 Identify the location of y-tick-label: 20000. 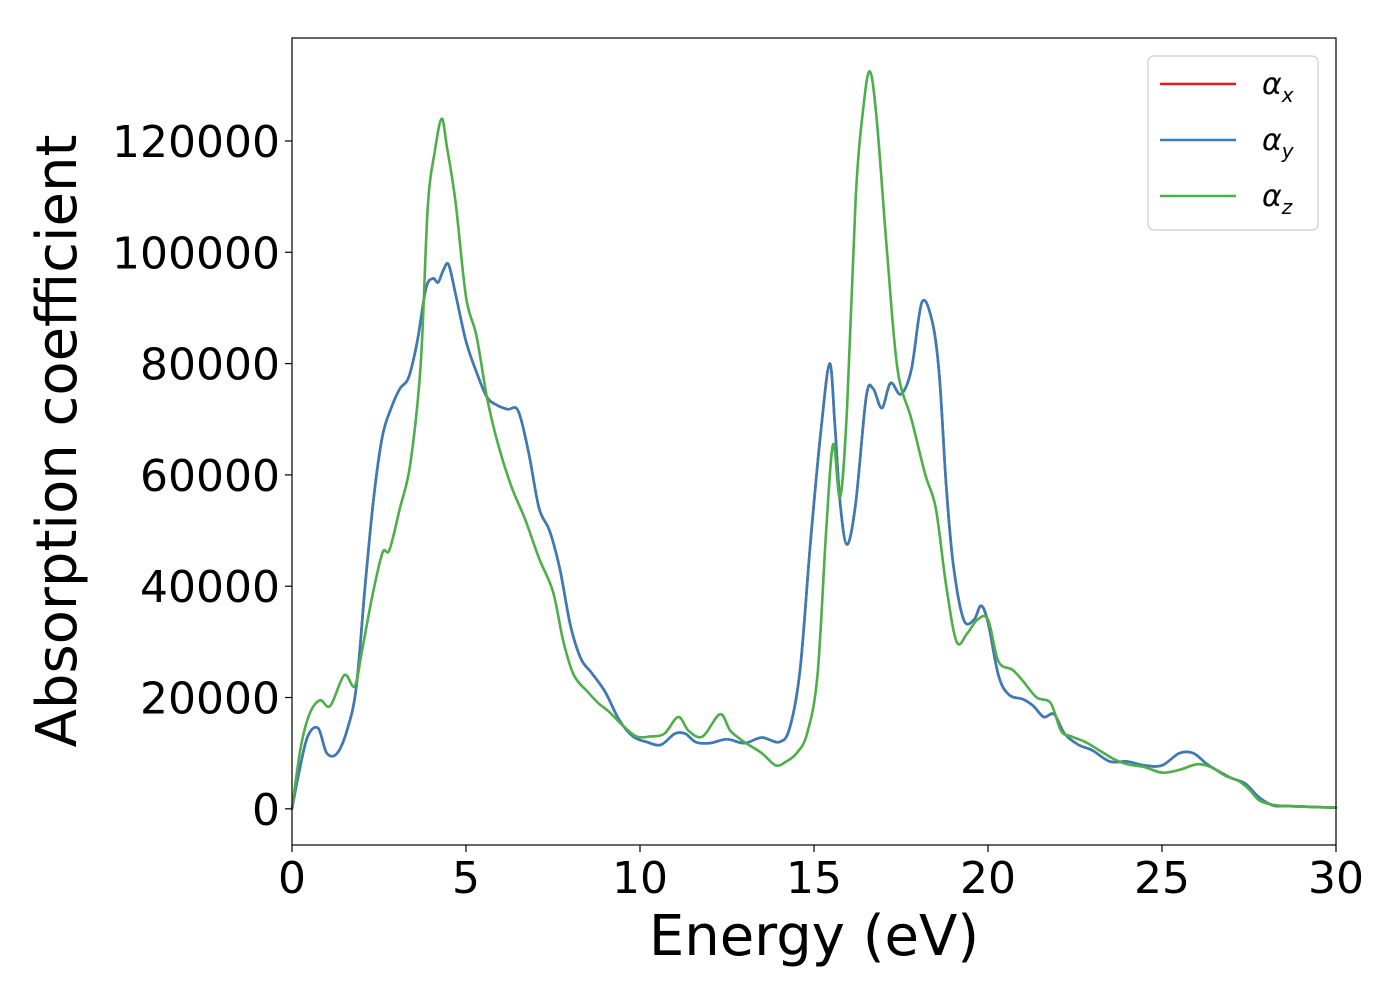
(210, 699).